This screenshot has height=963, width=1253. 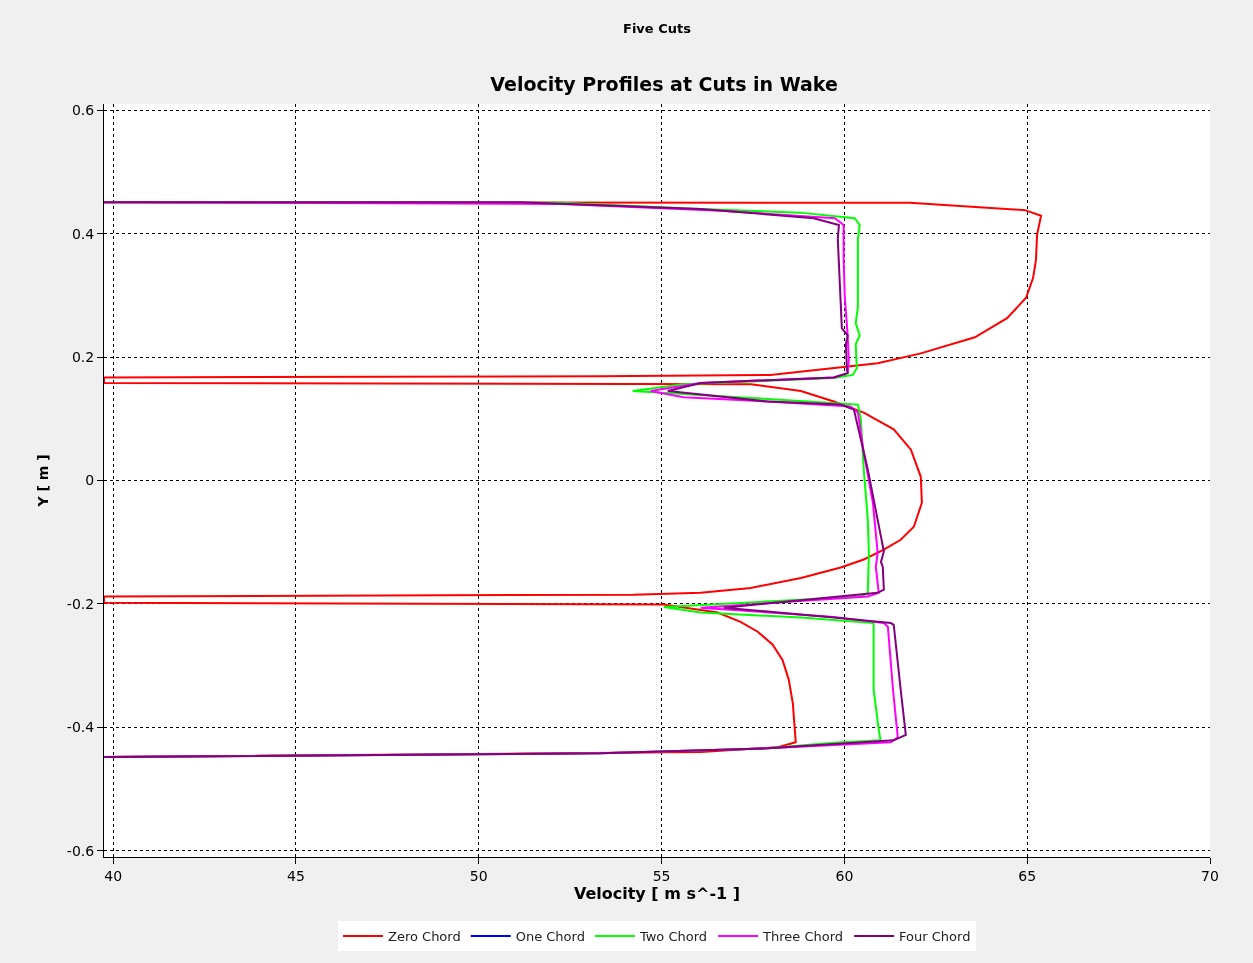 I want to click on y-tick-label: 0.2, so click(x=83, y=356).